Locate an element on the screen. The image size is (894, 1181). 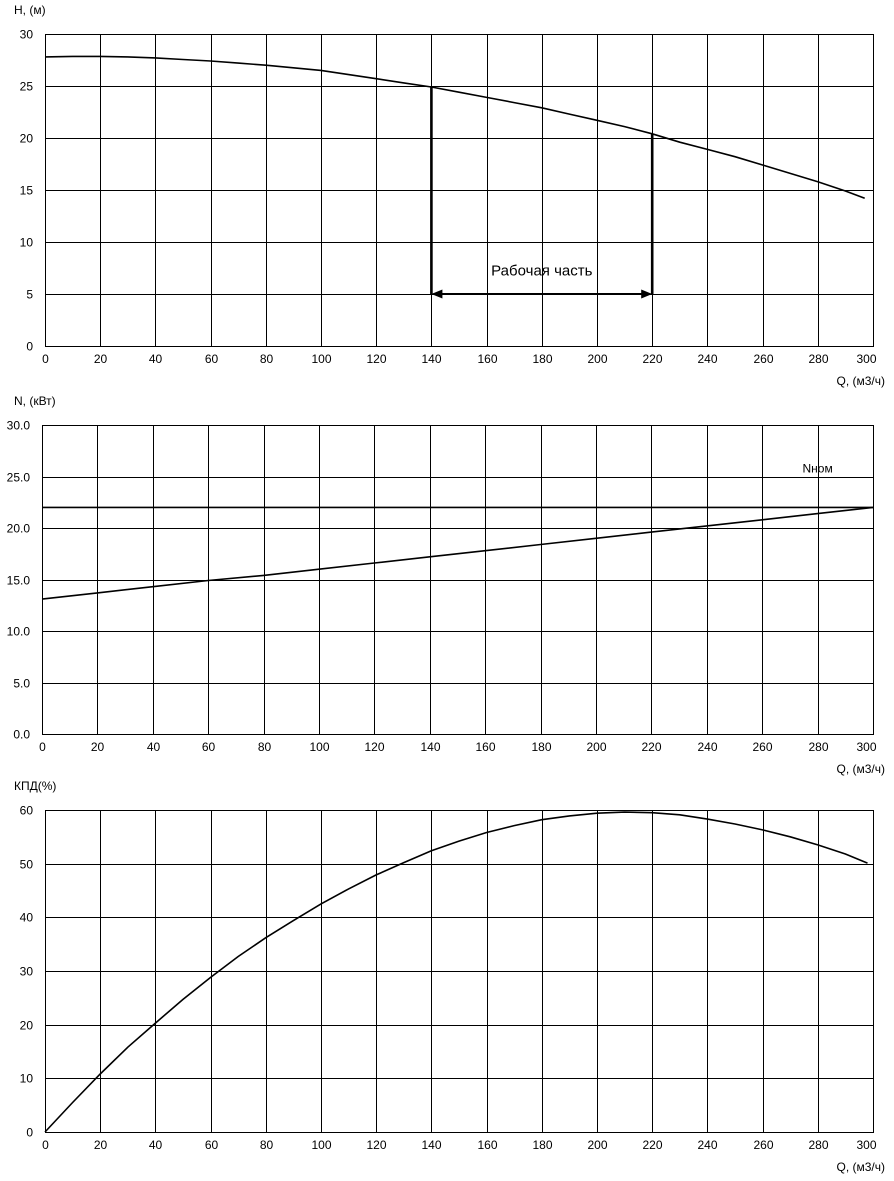
y-axis-label: H, (м) is located at coordinates (30, 10).